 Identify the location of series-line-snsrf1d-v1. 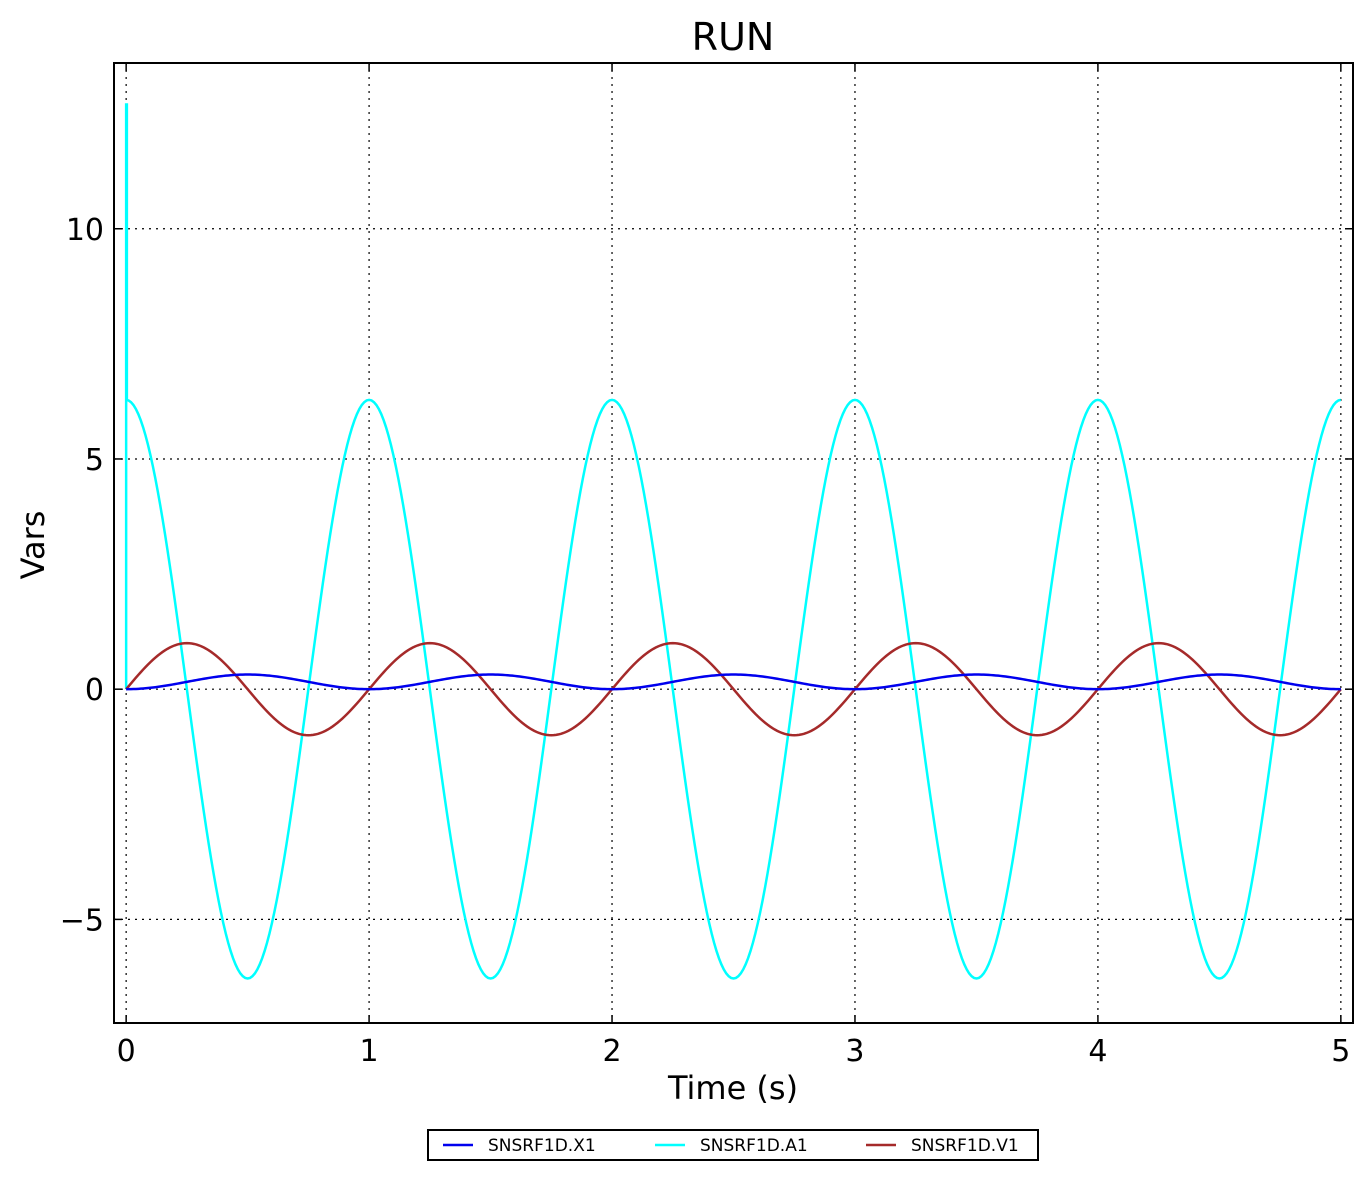
(733, 689).